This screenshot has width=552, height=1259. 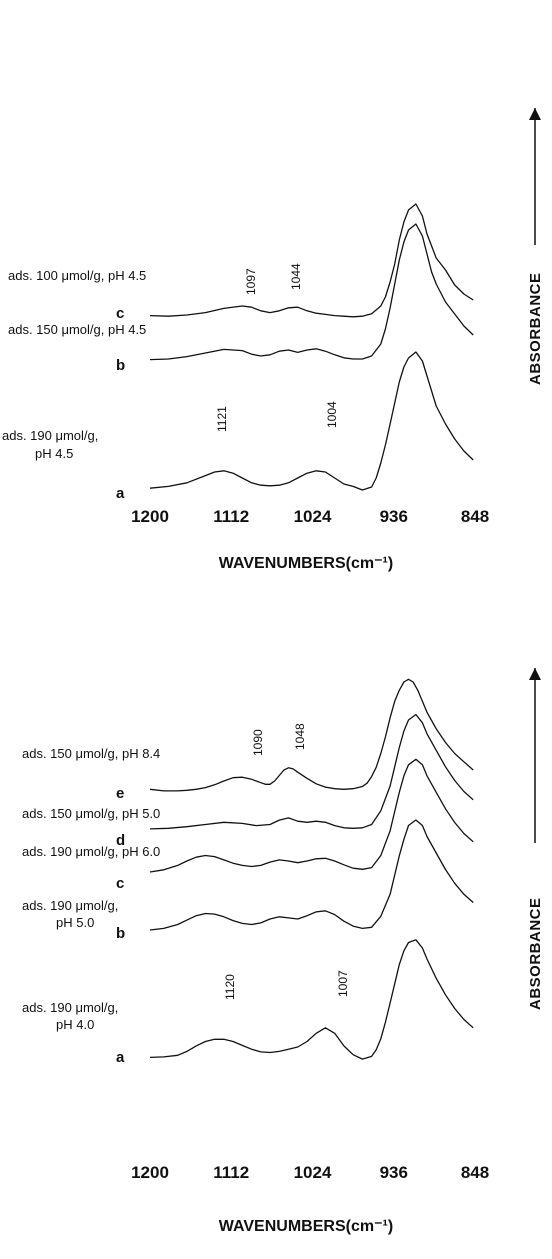 I want to click on series-label-a: pH 4.0, so click(x=75, y=1024).